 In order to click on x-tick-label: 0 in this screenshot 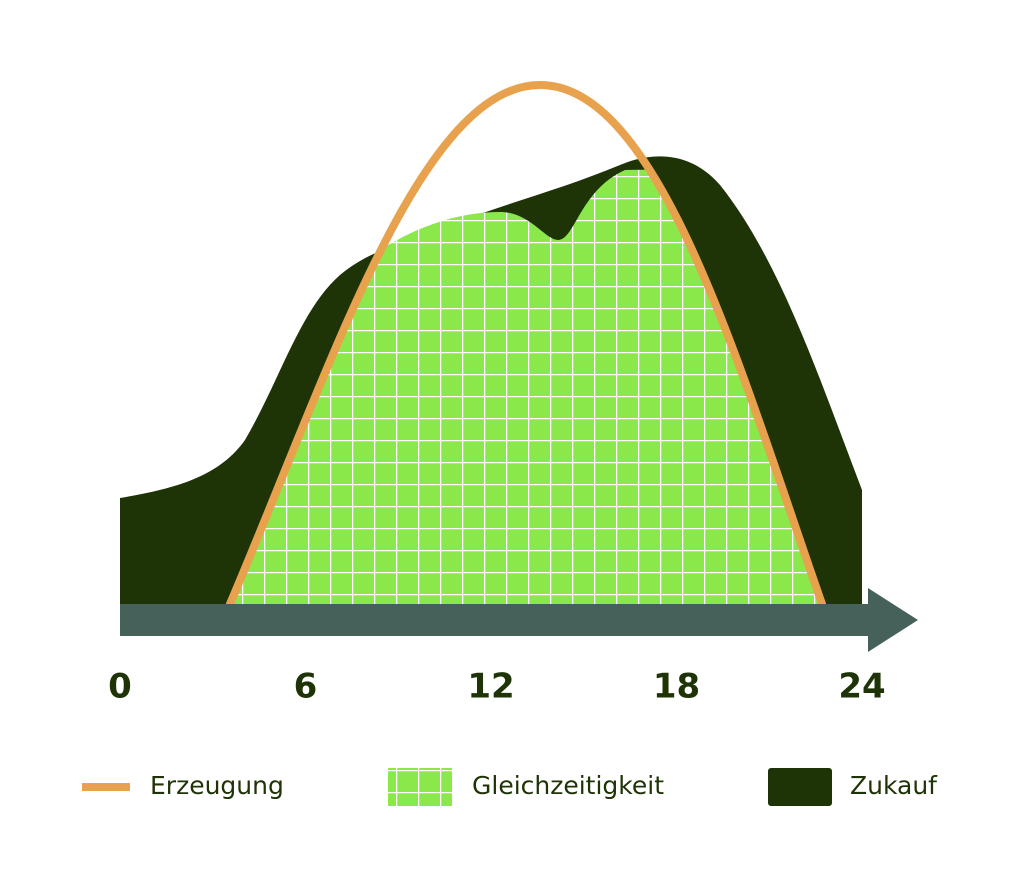, I will do `click(120, 687)`.